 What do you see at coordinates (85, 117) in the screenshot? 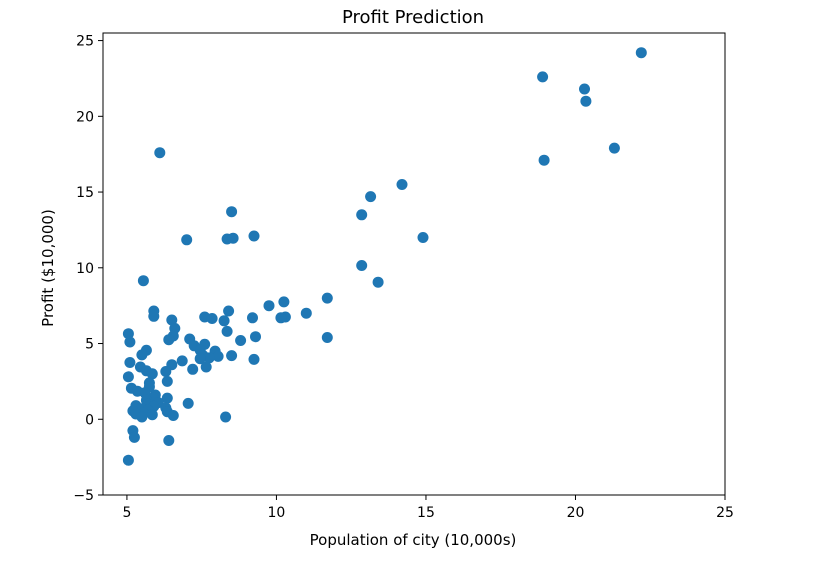
I see `y-tick-label: 20` at bounding box center [85, 117].